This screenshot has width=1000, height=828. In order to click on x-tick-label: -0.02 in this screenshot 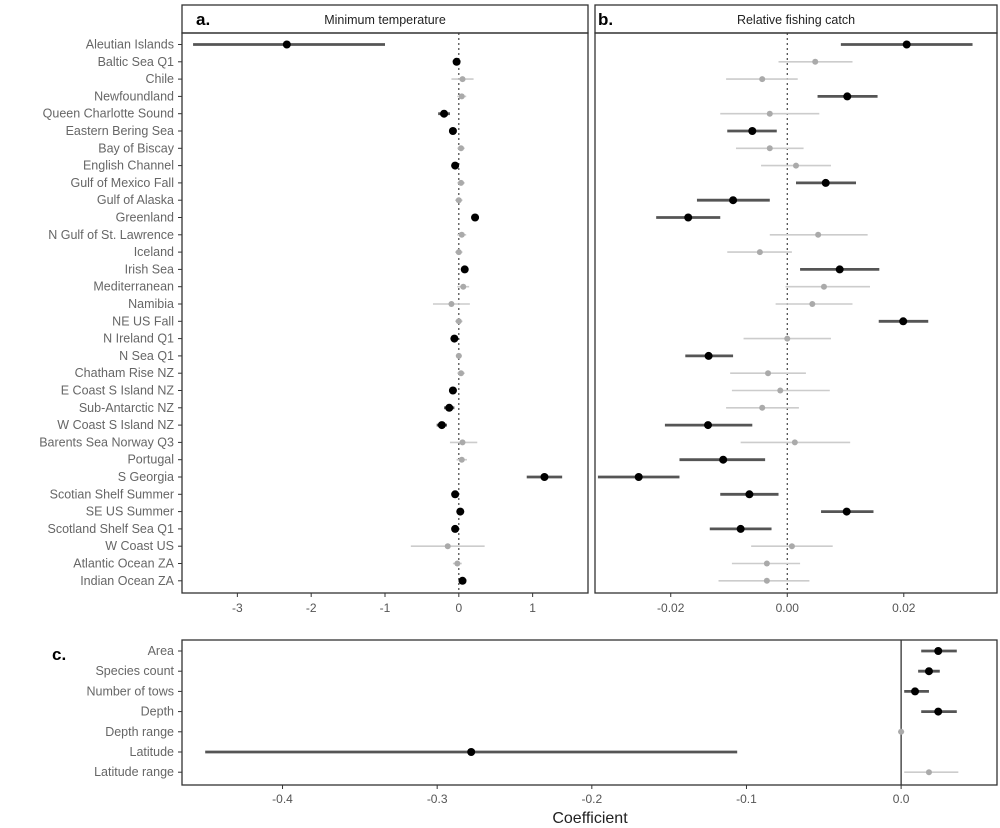, I will do `click(671, 608)`.